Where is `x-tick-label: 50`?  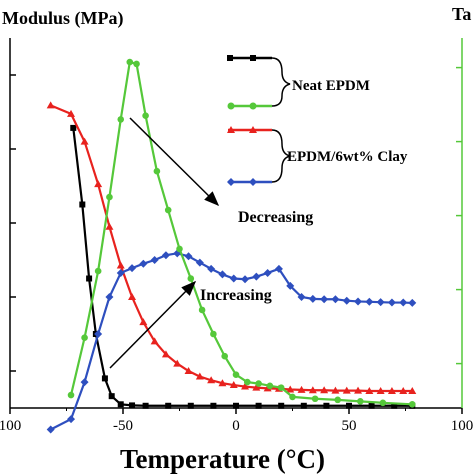
x-tick-label: 50 is located at coordinates (349, 426).